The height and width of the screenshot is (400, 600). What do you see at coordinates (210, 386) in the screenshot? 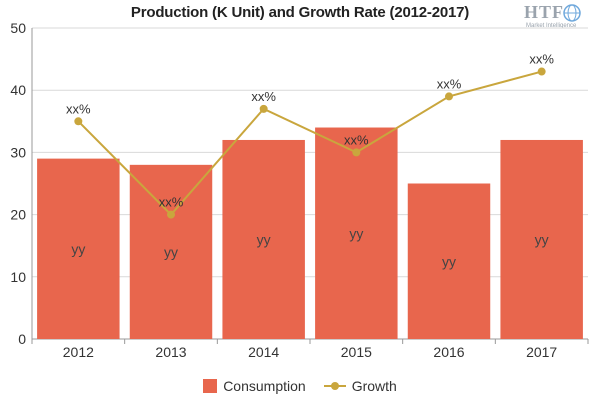
I see `legend-swatch-consumption` at bounding box center [210, 386].